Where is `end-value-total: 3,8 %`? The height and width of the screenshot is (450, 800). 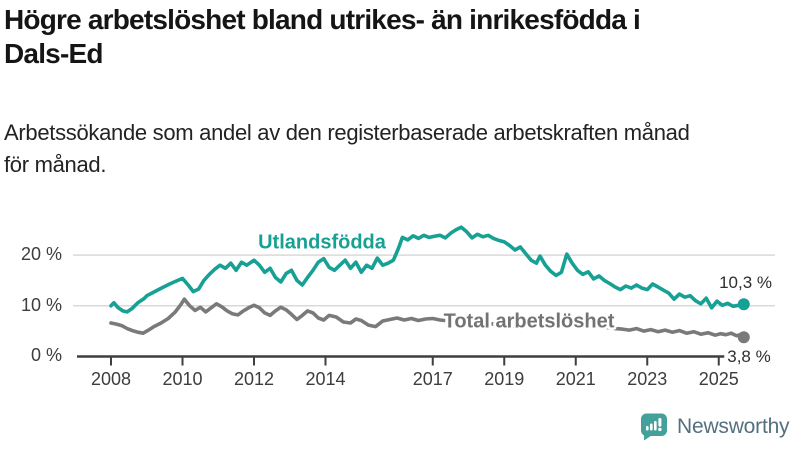
end-value-total: 3,8 % is located at coordinates (749, 357).